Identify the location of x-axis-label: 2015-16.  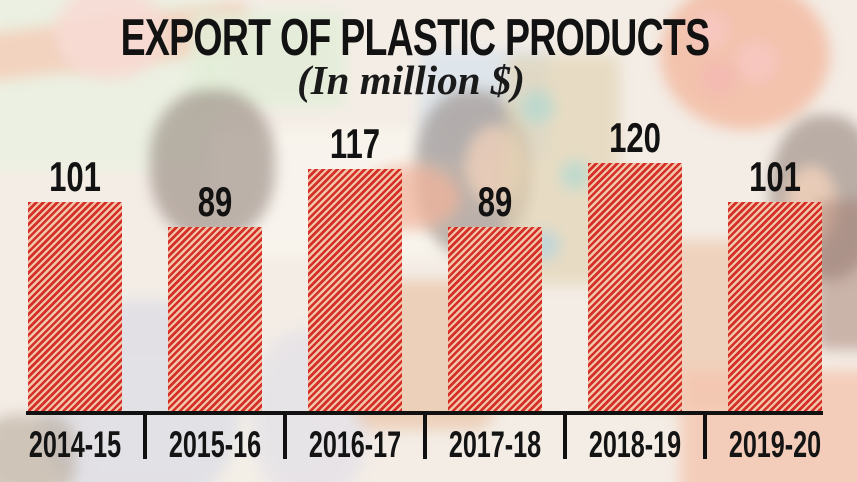
(214, 444).